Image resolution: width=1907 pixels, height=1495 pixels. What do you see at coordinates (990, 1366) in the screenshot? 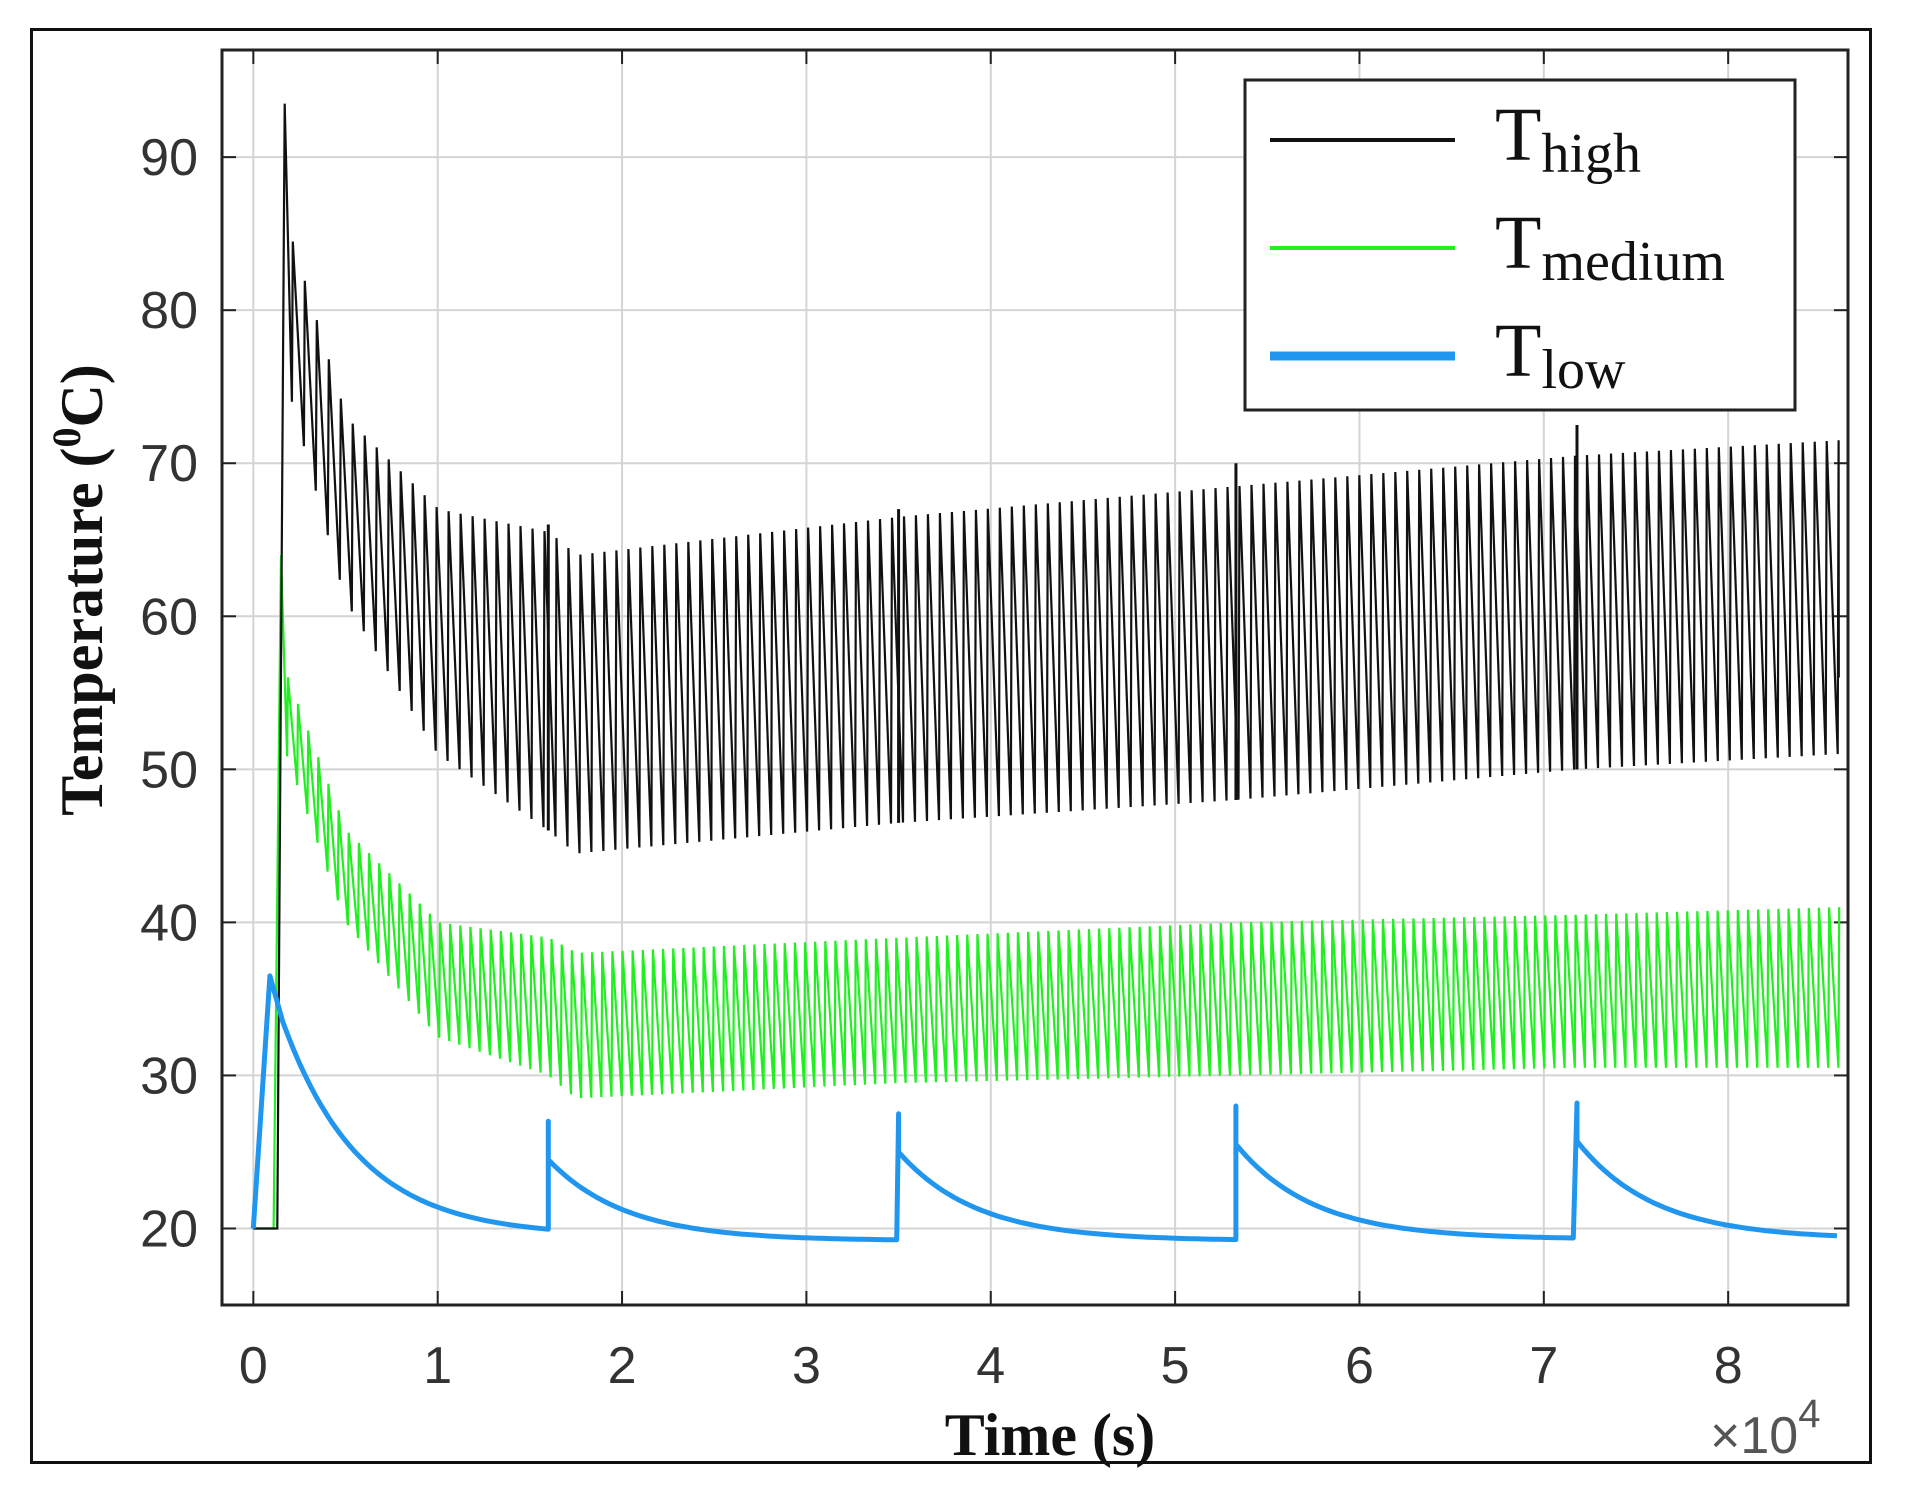
I see `x-tick-label: 4` at bounding box center [990, 1366].